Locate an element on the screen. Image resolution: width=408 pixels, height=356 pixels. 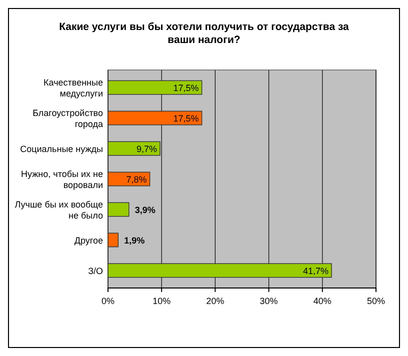
data-label: 7,8% is located at coordinates (136, 179).